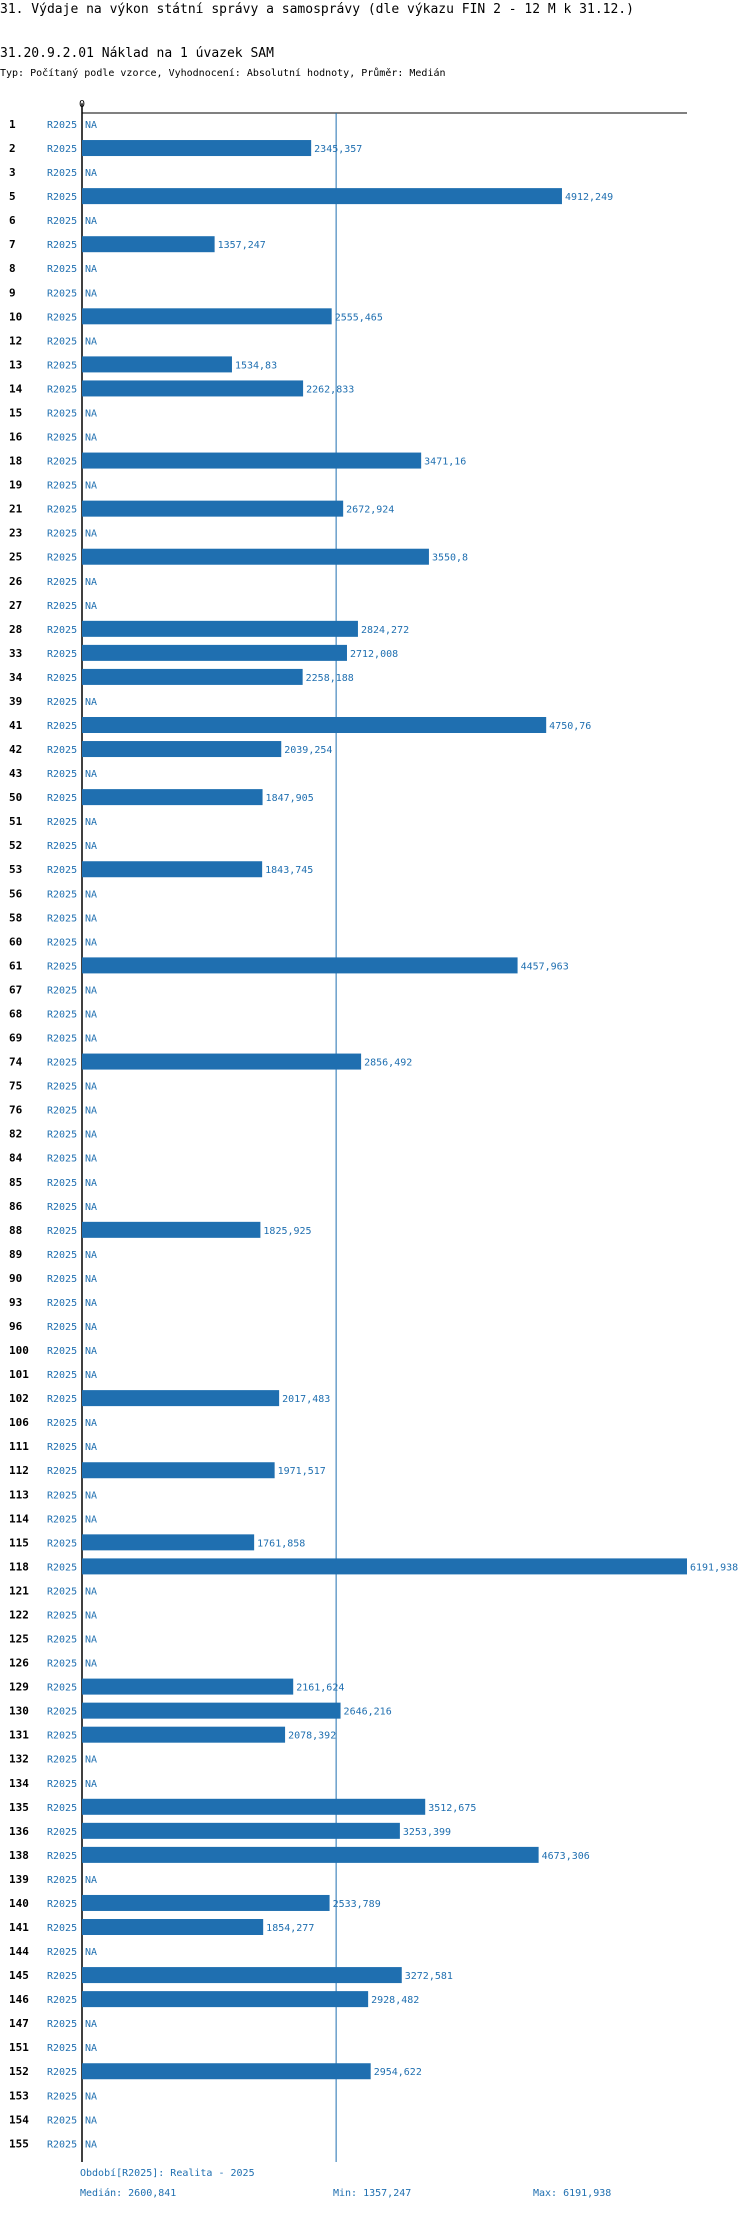 This screenshot has width=750, height=2214. What do you see at coordinates (338, 149) in the screenshot?
I see `value-label: 2345,357` at bounding box center [338, 149].